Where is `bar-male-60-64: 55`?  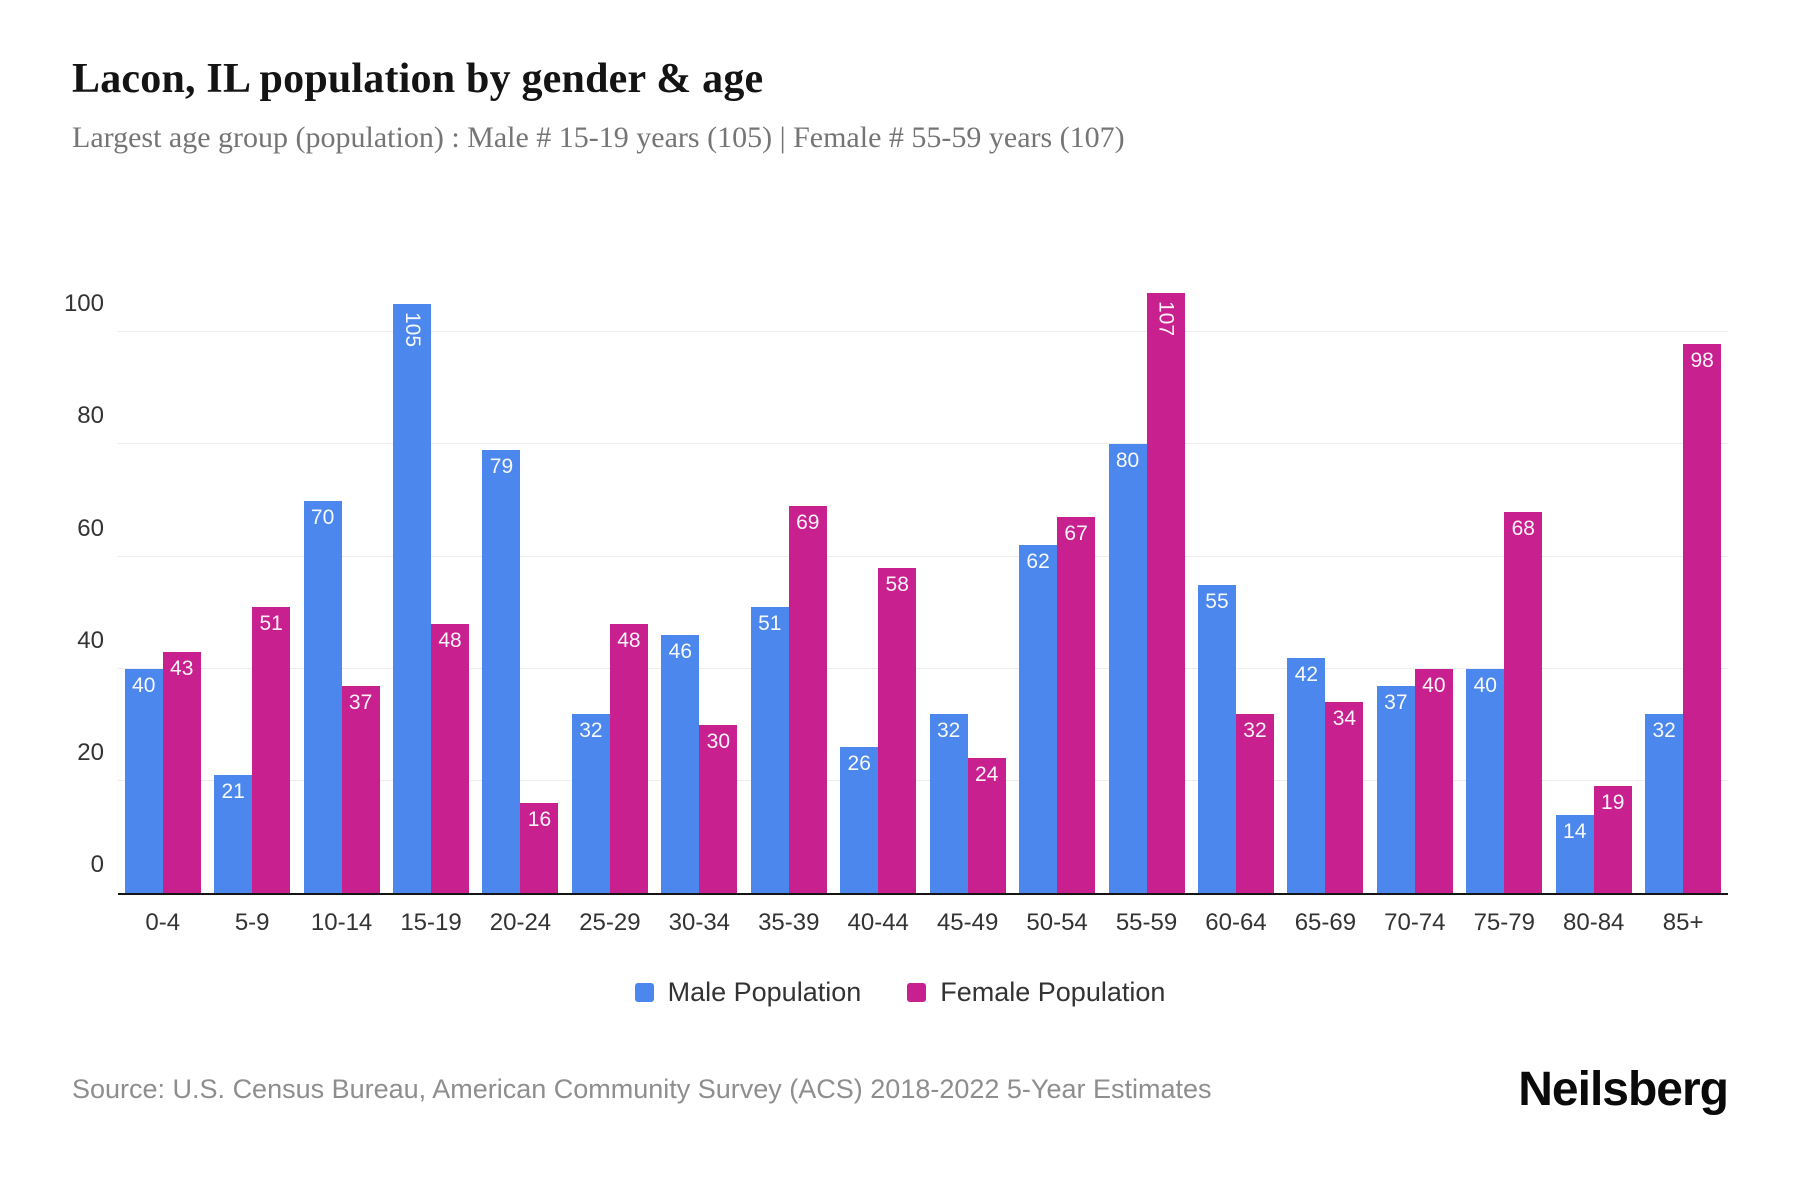
bar-male-60-64: 55 is located at coordinates (1216, 738).